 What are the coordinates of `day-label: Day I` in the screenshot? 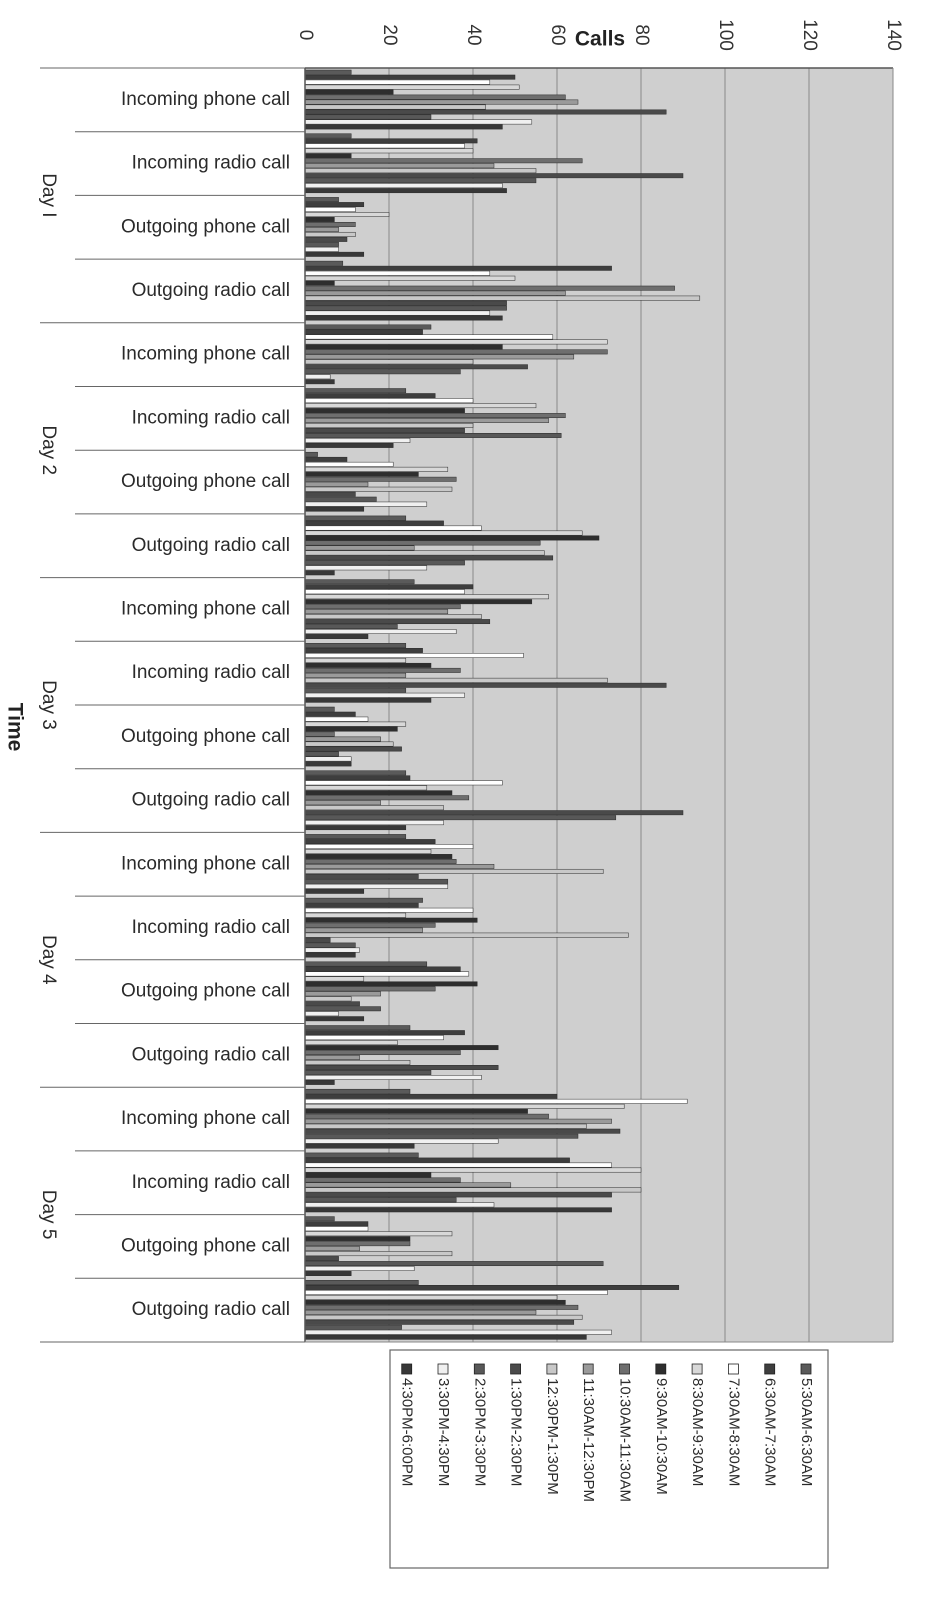 It's located at (48, 195).